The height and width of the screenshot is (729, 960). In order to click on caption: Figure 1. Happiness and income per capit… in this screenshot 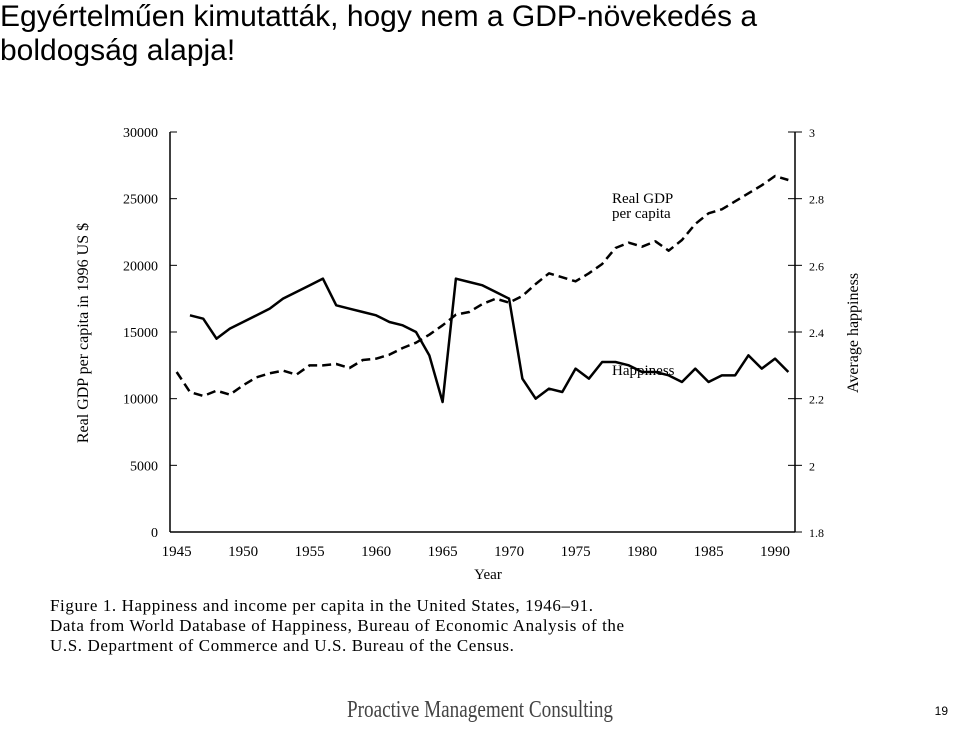, I will do `click(322, 605)`.